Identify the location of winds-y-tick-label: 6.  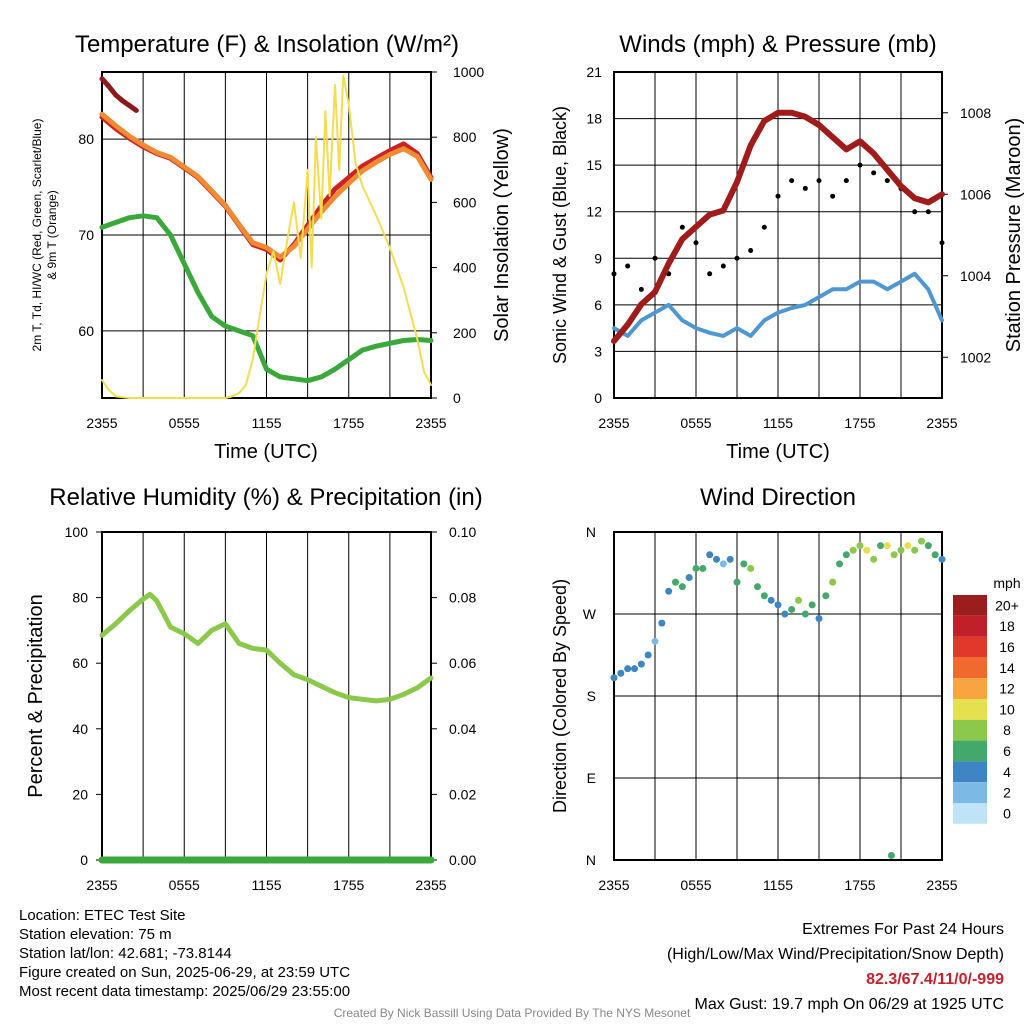
(598, 305).